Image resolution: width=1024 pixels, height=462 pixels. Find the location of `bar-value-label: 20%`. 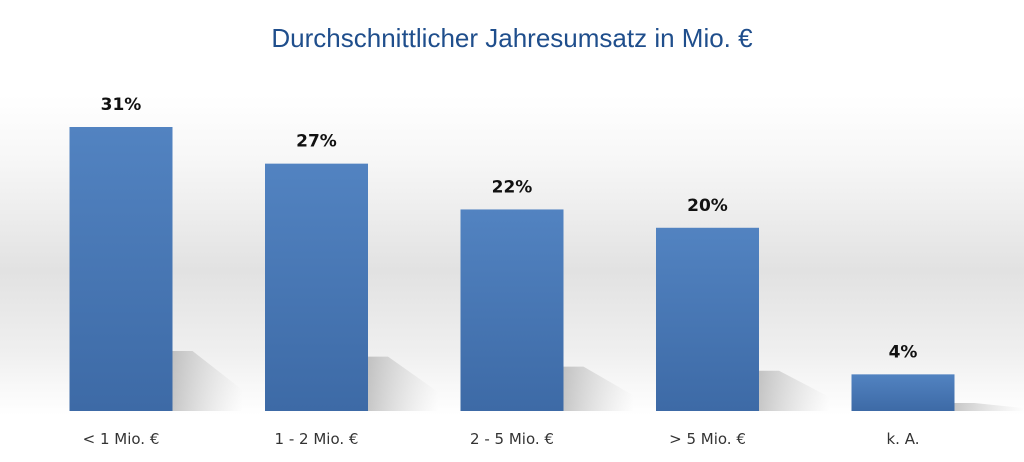

bar-value-label: 20% is located at coordinates (707, 206).